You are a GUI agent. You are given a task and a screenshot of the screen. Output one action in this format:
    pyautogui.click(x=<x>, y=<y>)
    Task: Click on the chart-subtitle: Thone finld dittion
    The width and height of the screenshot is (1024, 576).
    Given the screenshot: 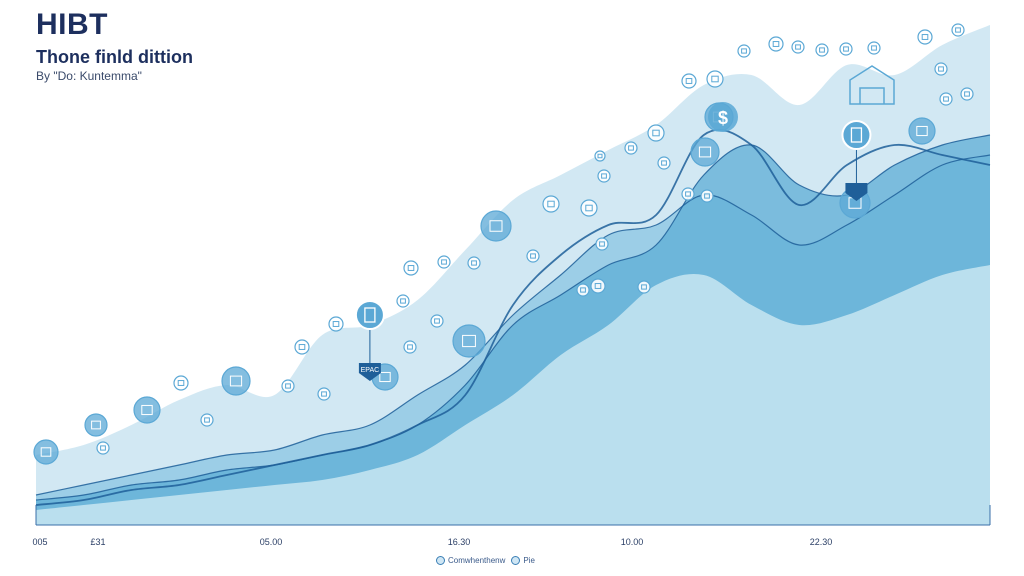 What is the action you would take?
    pyautogui.click(x=114, y=57)
    